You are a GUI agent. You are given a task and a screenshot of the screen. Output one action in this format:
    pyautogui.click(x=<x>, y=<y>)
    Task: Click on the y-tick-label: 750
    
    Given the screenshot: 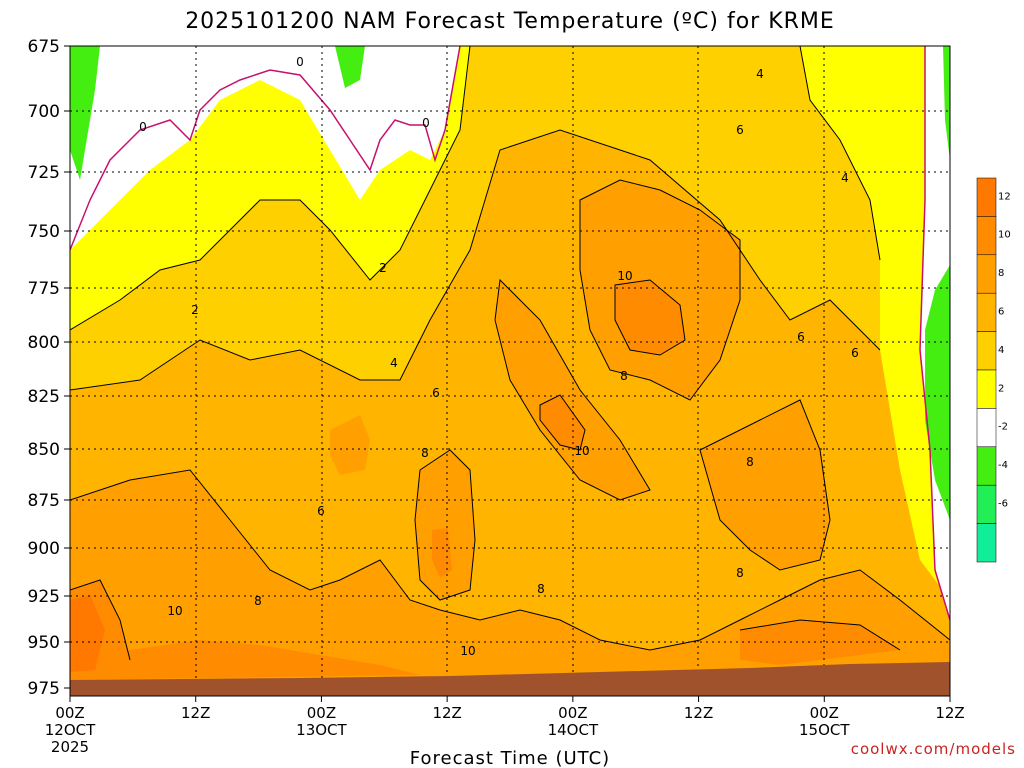 What is the action you would take?
    pyautogui.click(x=44, y=232)
    